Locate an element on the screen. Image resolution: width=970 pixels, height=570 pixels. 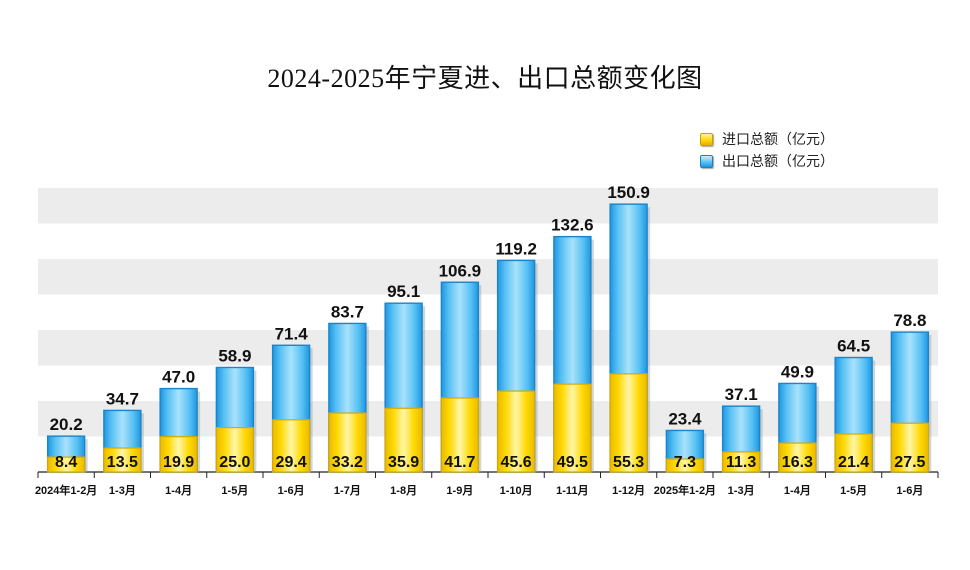
legend-item-import: 进口总额（亿元） is located at coordinates (767, 139).